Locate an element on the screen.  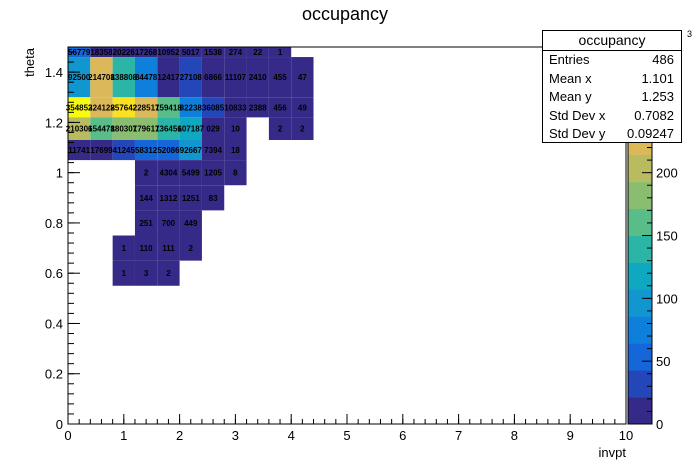
x-tick-label: 8 is located at coordinates (514, 435).